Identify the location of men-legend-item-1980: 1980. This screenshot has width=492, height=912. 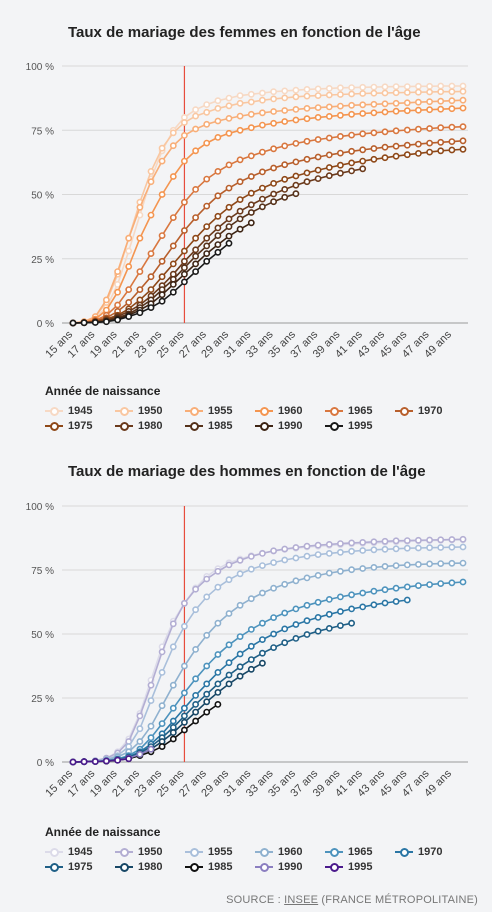
(150, 866).